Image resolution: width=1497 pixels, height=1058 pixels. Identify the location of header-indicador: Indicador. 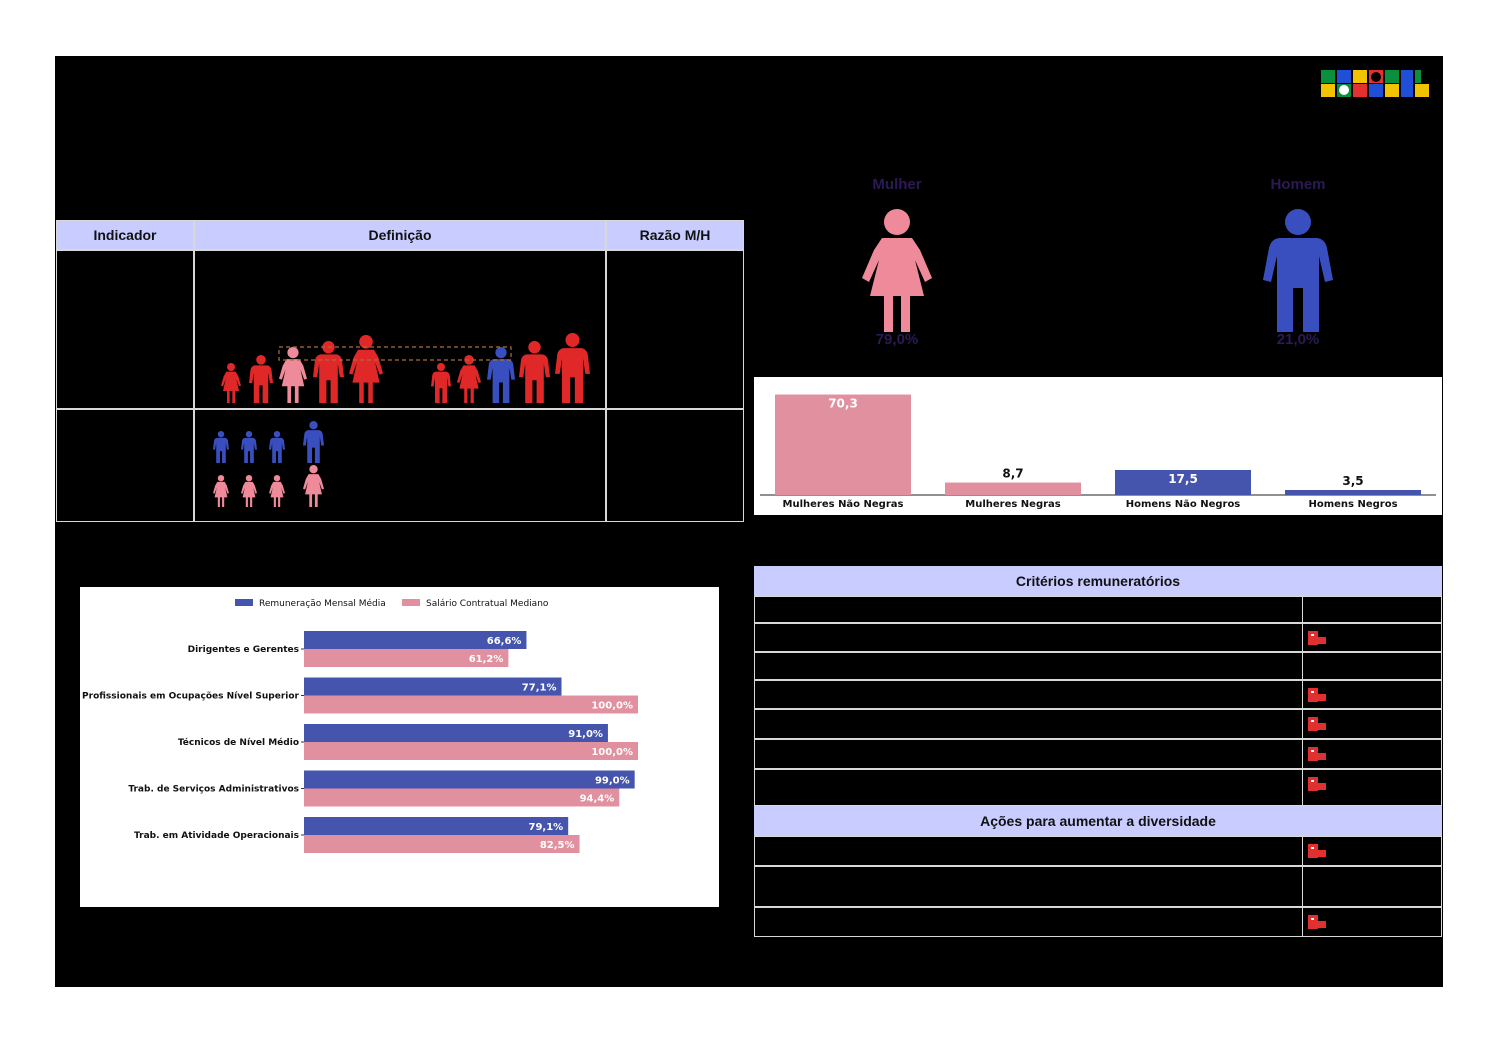
(125, 235).